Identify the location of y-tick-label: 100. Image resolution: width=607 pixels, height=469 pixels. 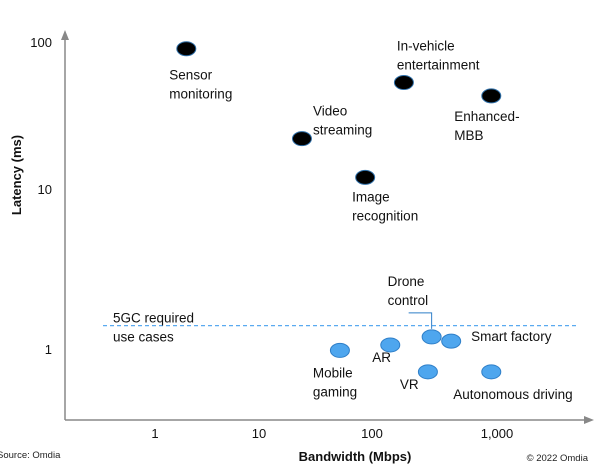
(41, 42).